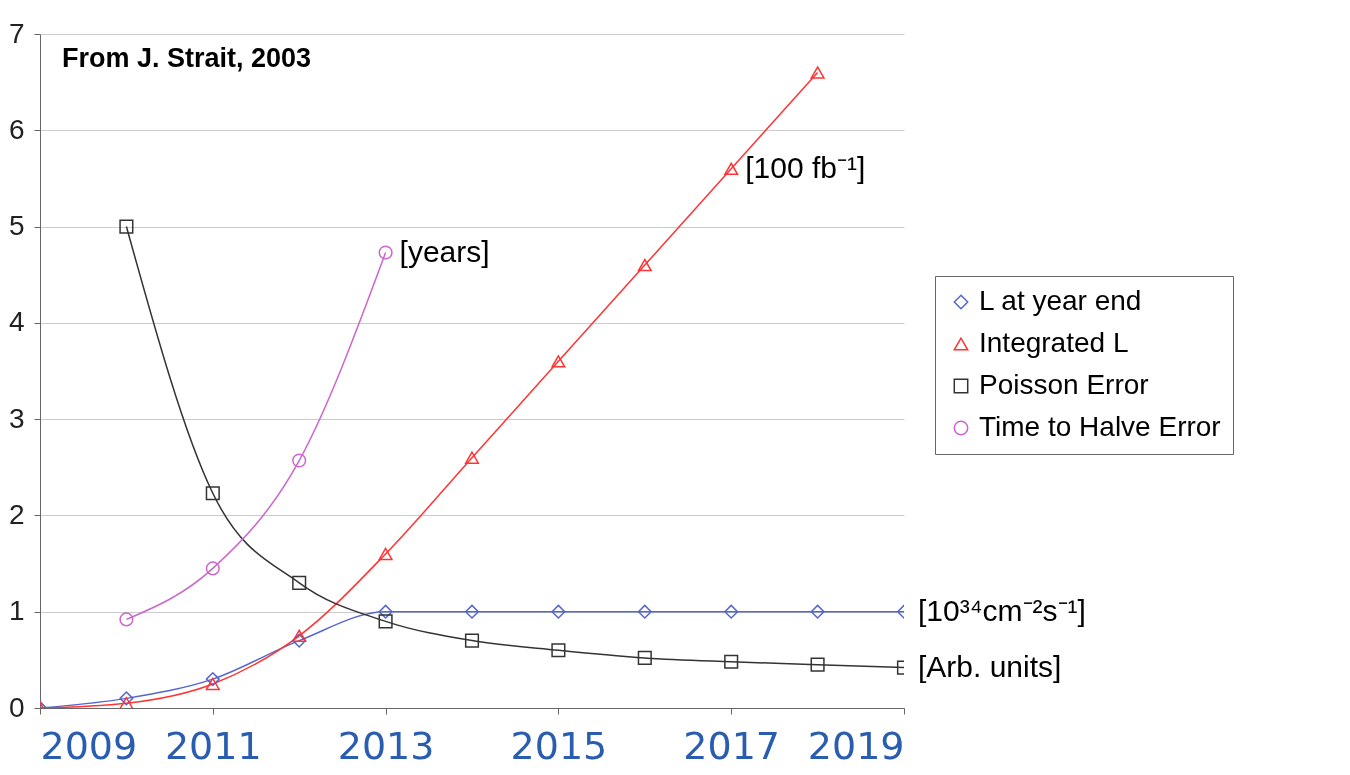 The height and width of the screenshot is (775, 1350). What do you see at coordinates (559, 745) in the screenshot?
I see `x-tick-label: 2015` at bounding box center [559, 745].